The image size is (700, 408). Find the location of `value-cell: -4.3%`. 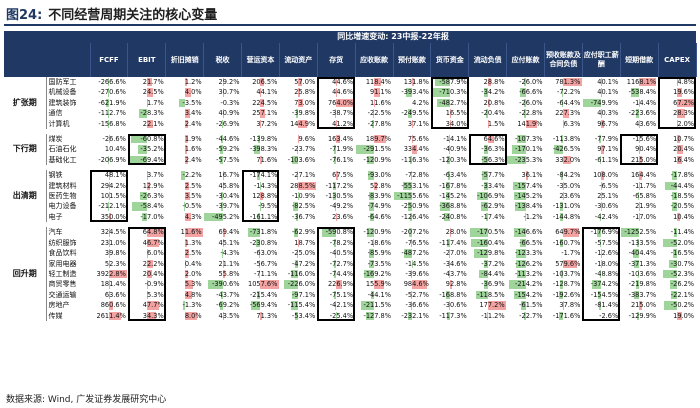

value-cell: -4.3% is located at coordinates (223, 253).